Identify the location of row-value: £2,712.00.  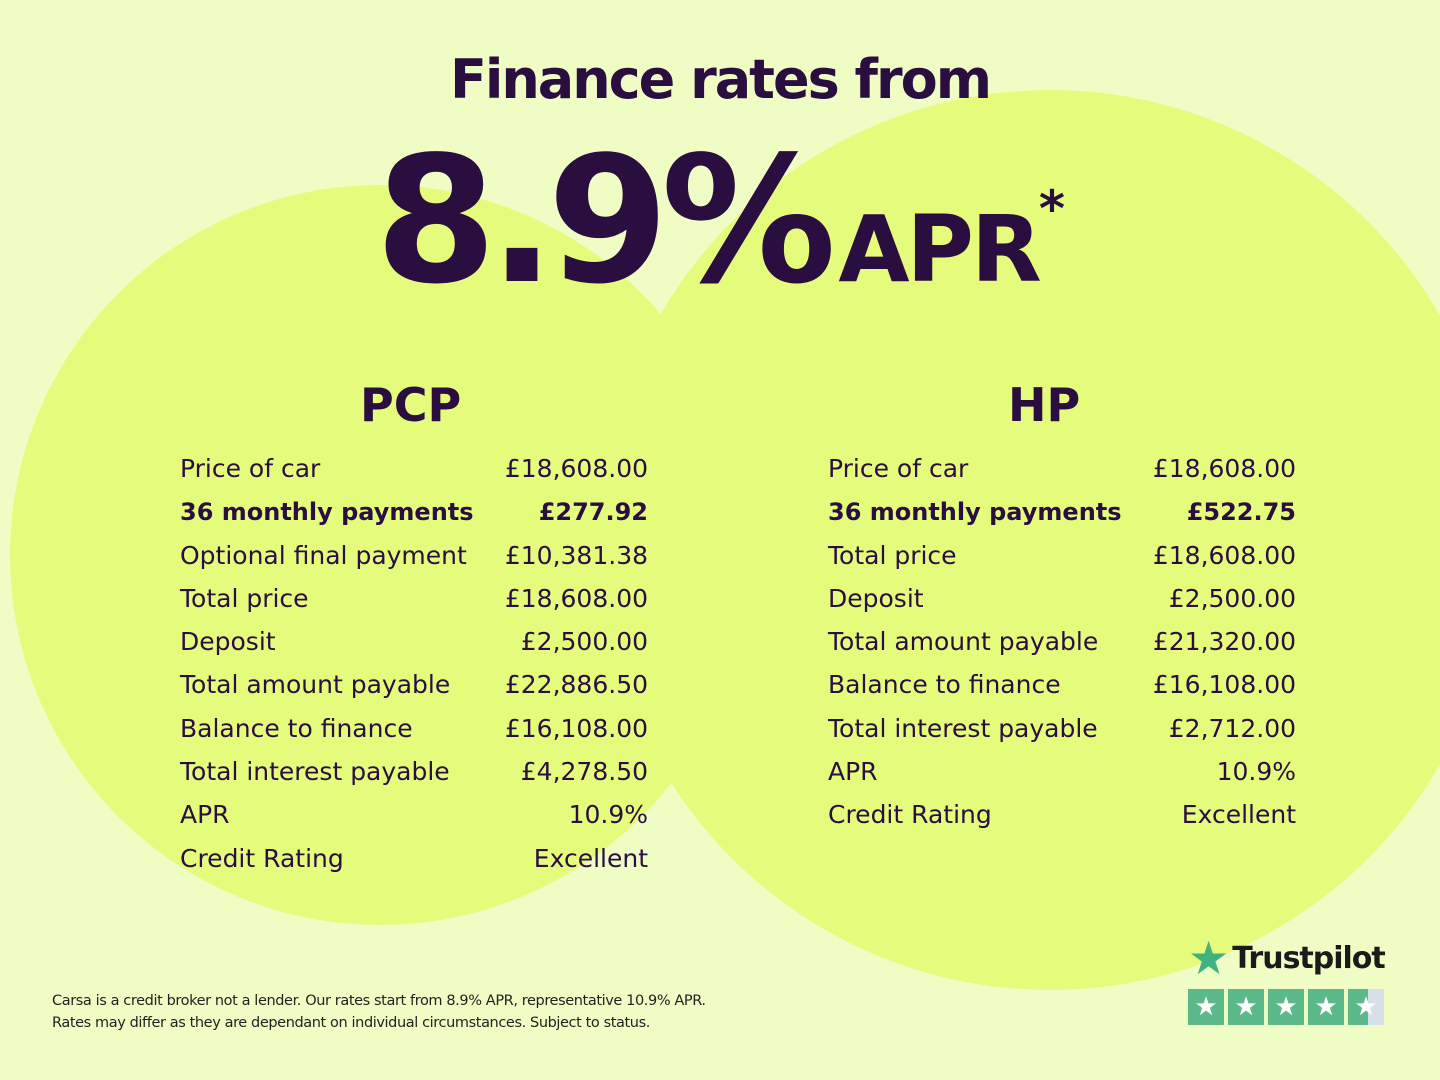
(1232, 728).